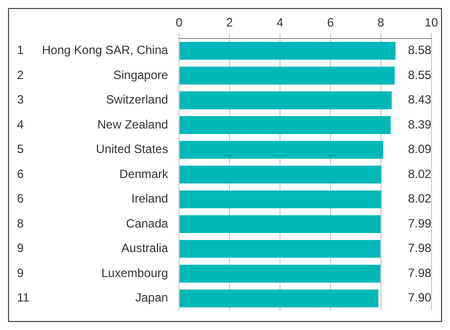  Describe the element at coordinates (20, 75) in the screenshot. I see `text: 2` at that location.